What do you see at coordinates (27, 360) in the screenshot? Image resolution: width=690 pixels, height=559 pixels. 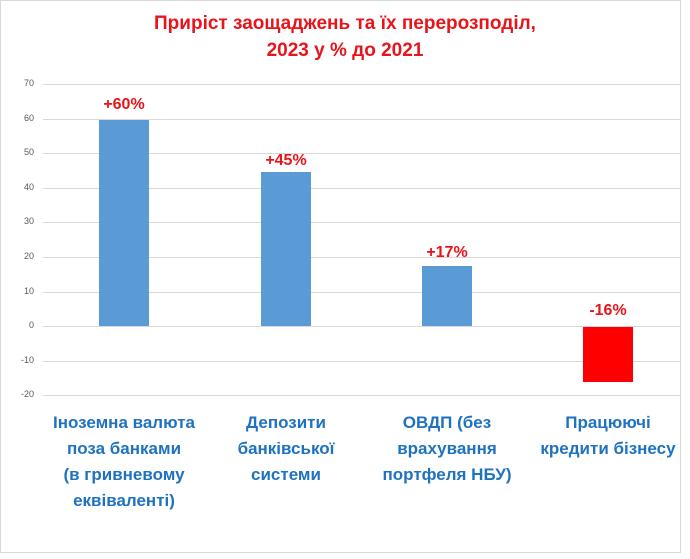 I see `y-tick: -10` at bounding box center [27, 360].